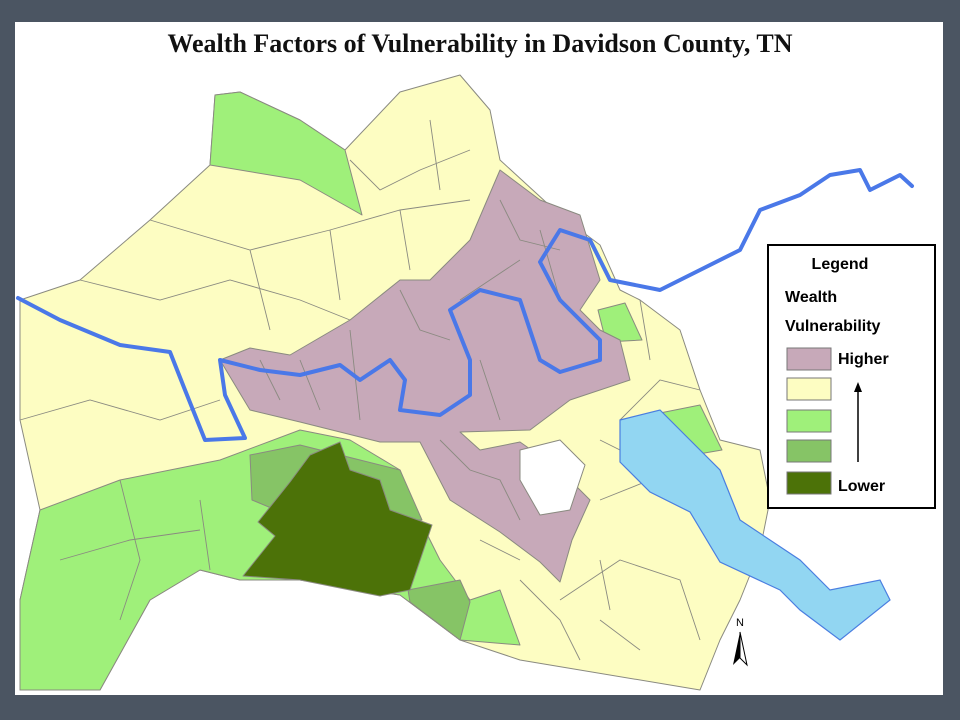  I want to click on north-label: N, so click(740, 623).